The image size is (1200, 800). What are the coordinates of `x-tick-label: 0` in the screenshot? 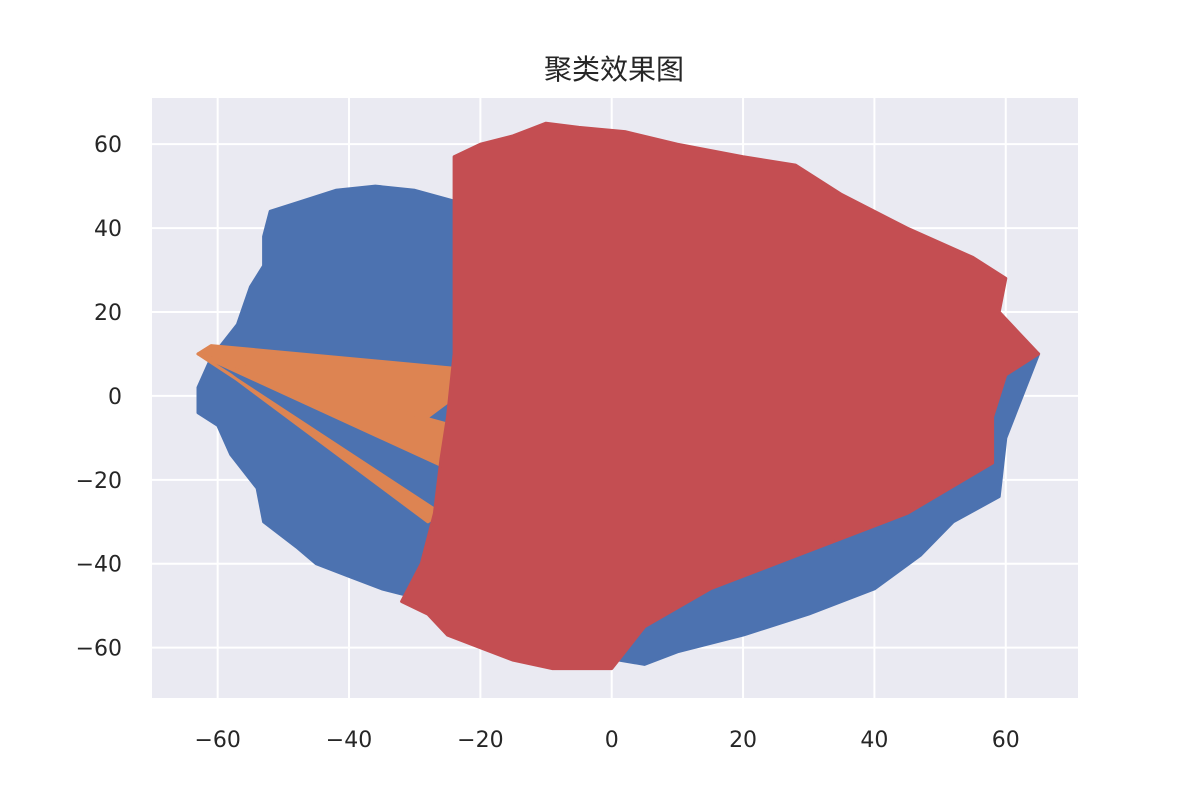 It's located at (612, 740).